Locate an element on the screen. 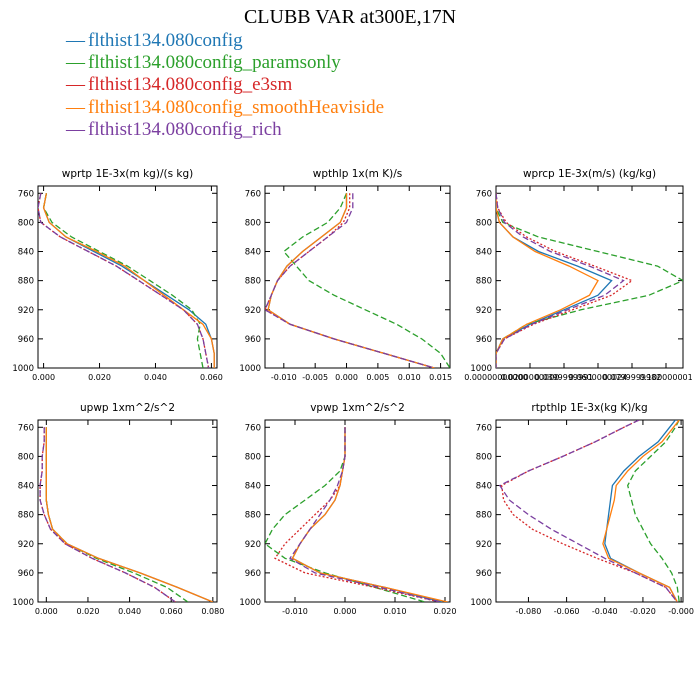 This screenshot has height=700, width=700. panel-title: rtpthlp 1E-3x(kg K)/kg is located at coordinates (589, 408).